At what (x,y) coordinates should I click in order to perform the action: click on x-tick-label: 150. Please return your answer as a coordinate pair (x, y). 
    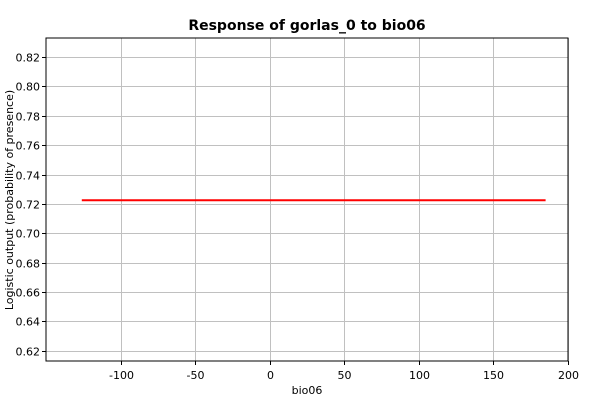
    Looking at the image, I should click on (493, 375).